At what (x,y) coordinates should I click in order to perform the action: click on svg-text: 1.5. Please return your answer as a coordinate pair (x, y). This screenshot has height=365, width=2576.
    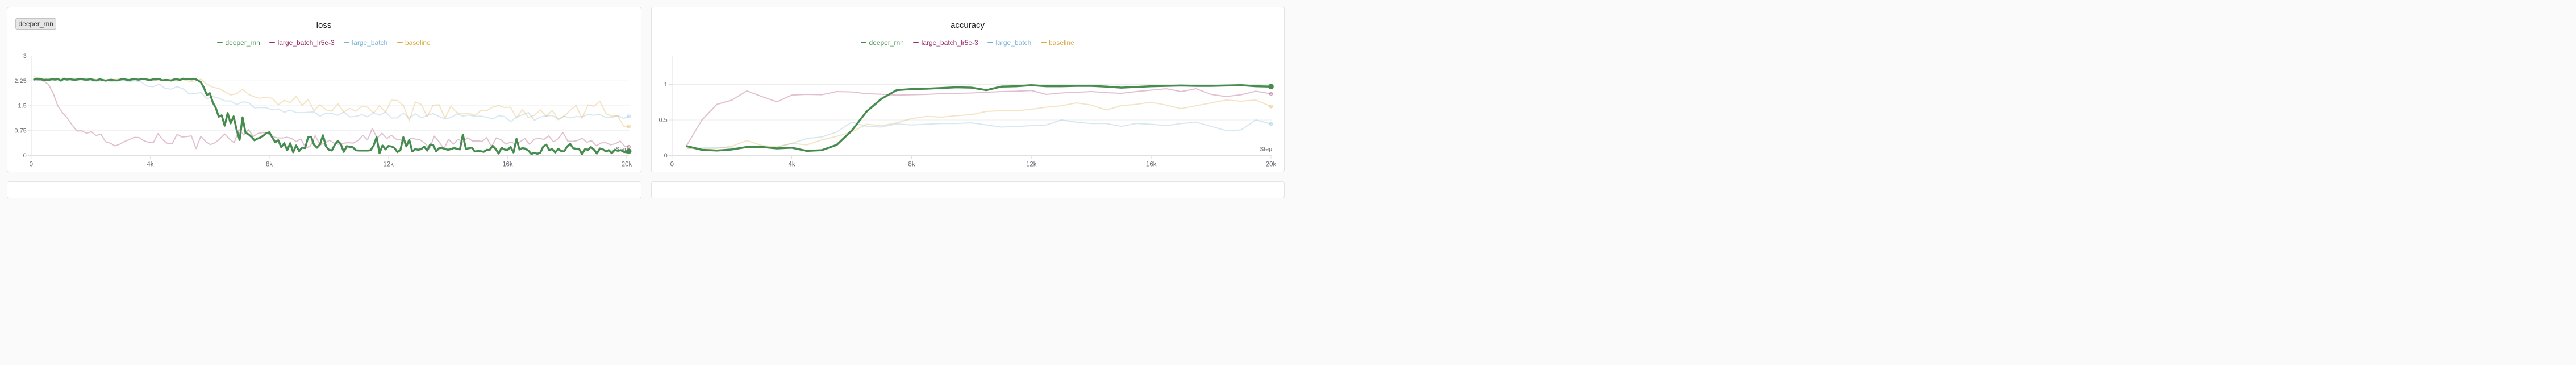
    Looking at the image, I should click on (22, 105).